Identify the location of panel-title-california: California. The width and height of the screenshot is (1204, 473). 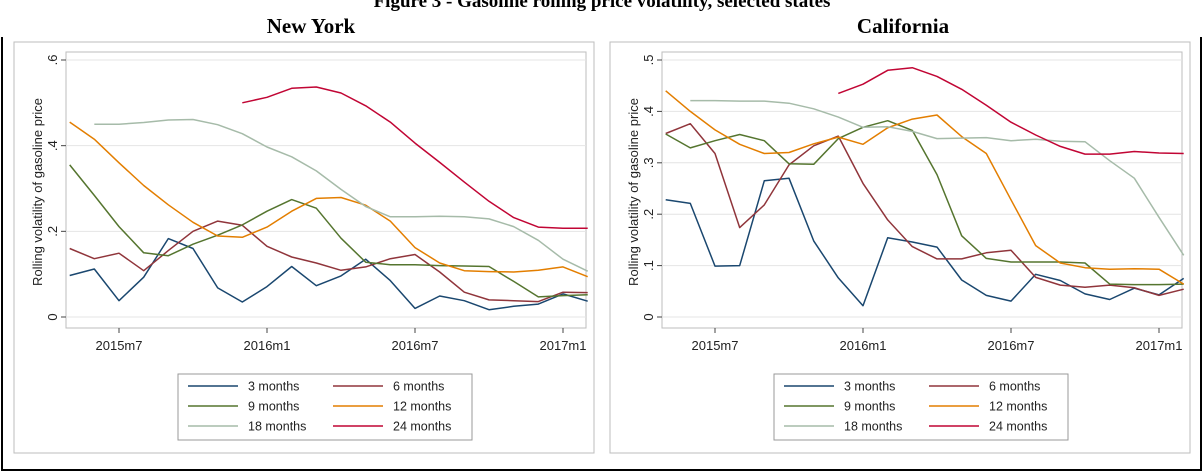
(903, 26).